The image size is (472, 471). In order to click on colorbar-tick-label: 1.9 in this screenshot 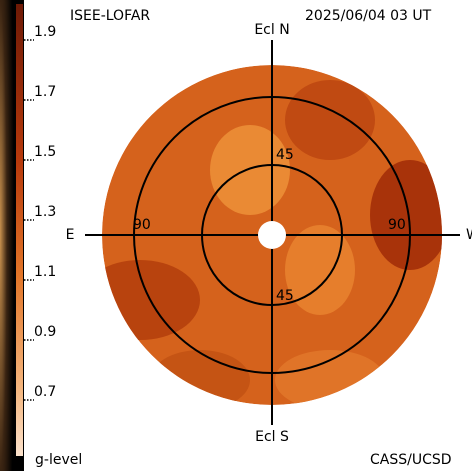, I will do `click(45, 32)`.